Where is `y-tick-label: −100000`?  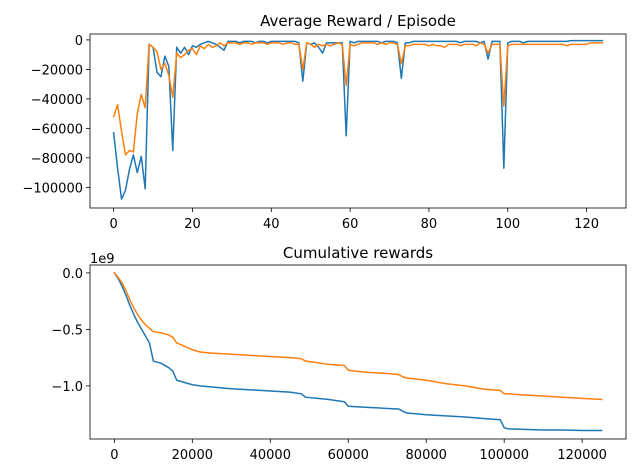 y-tick-label: −100000 is located at coordinates (52, 188).